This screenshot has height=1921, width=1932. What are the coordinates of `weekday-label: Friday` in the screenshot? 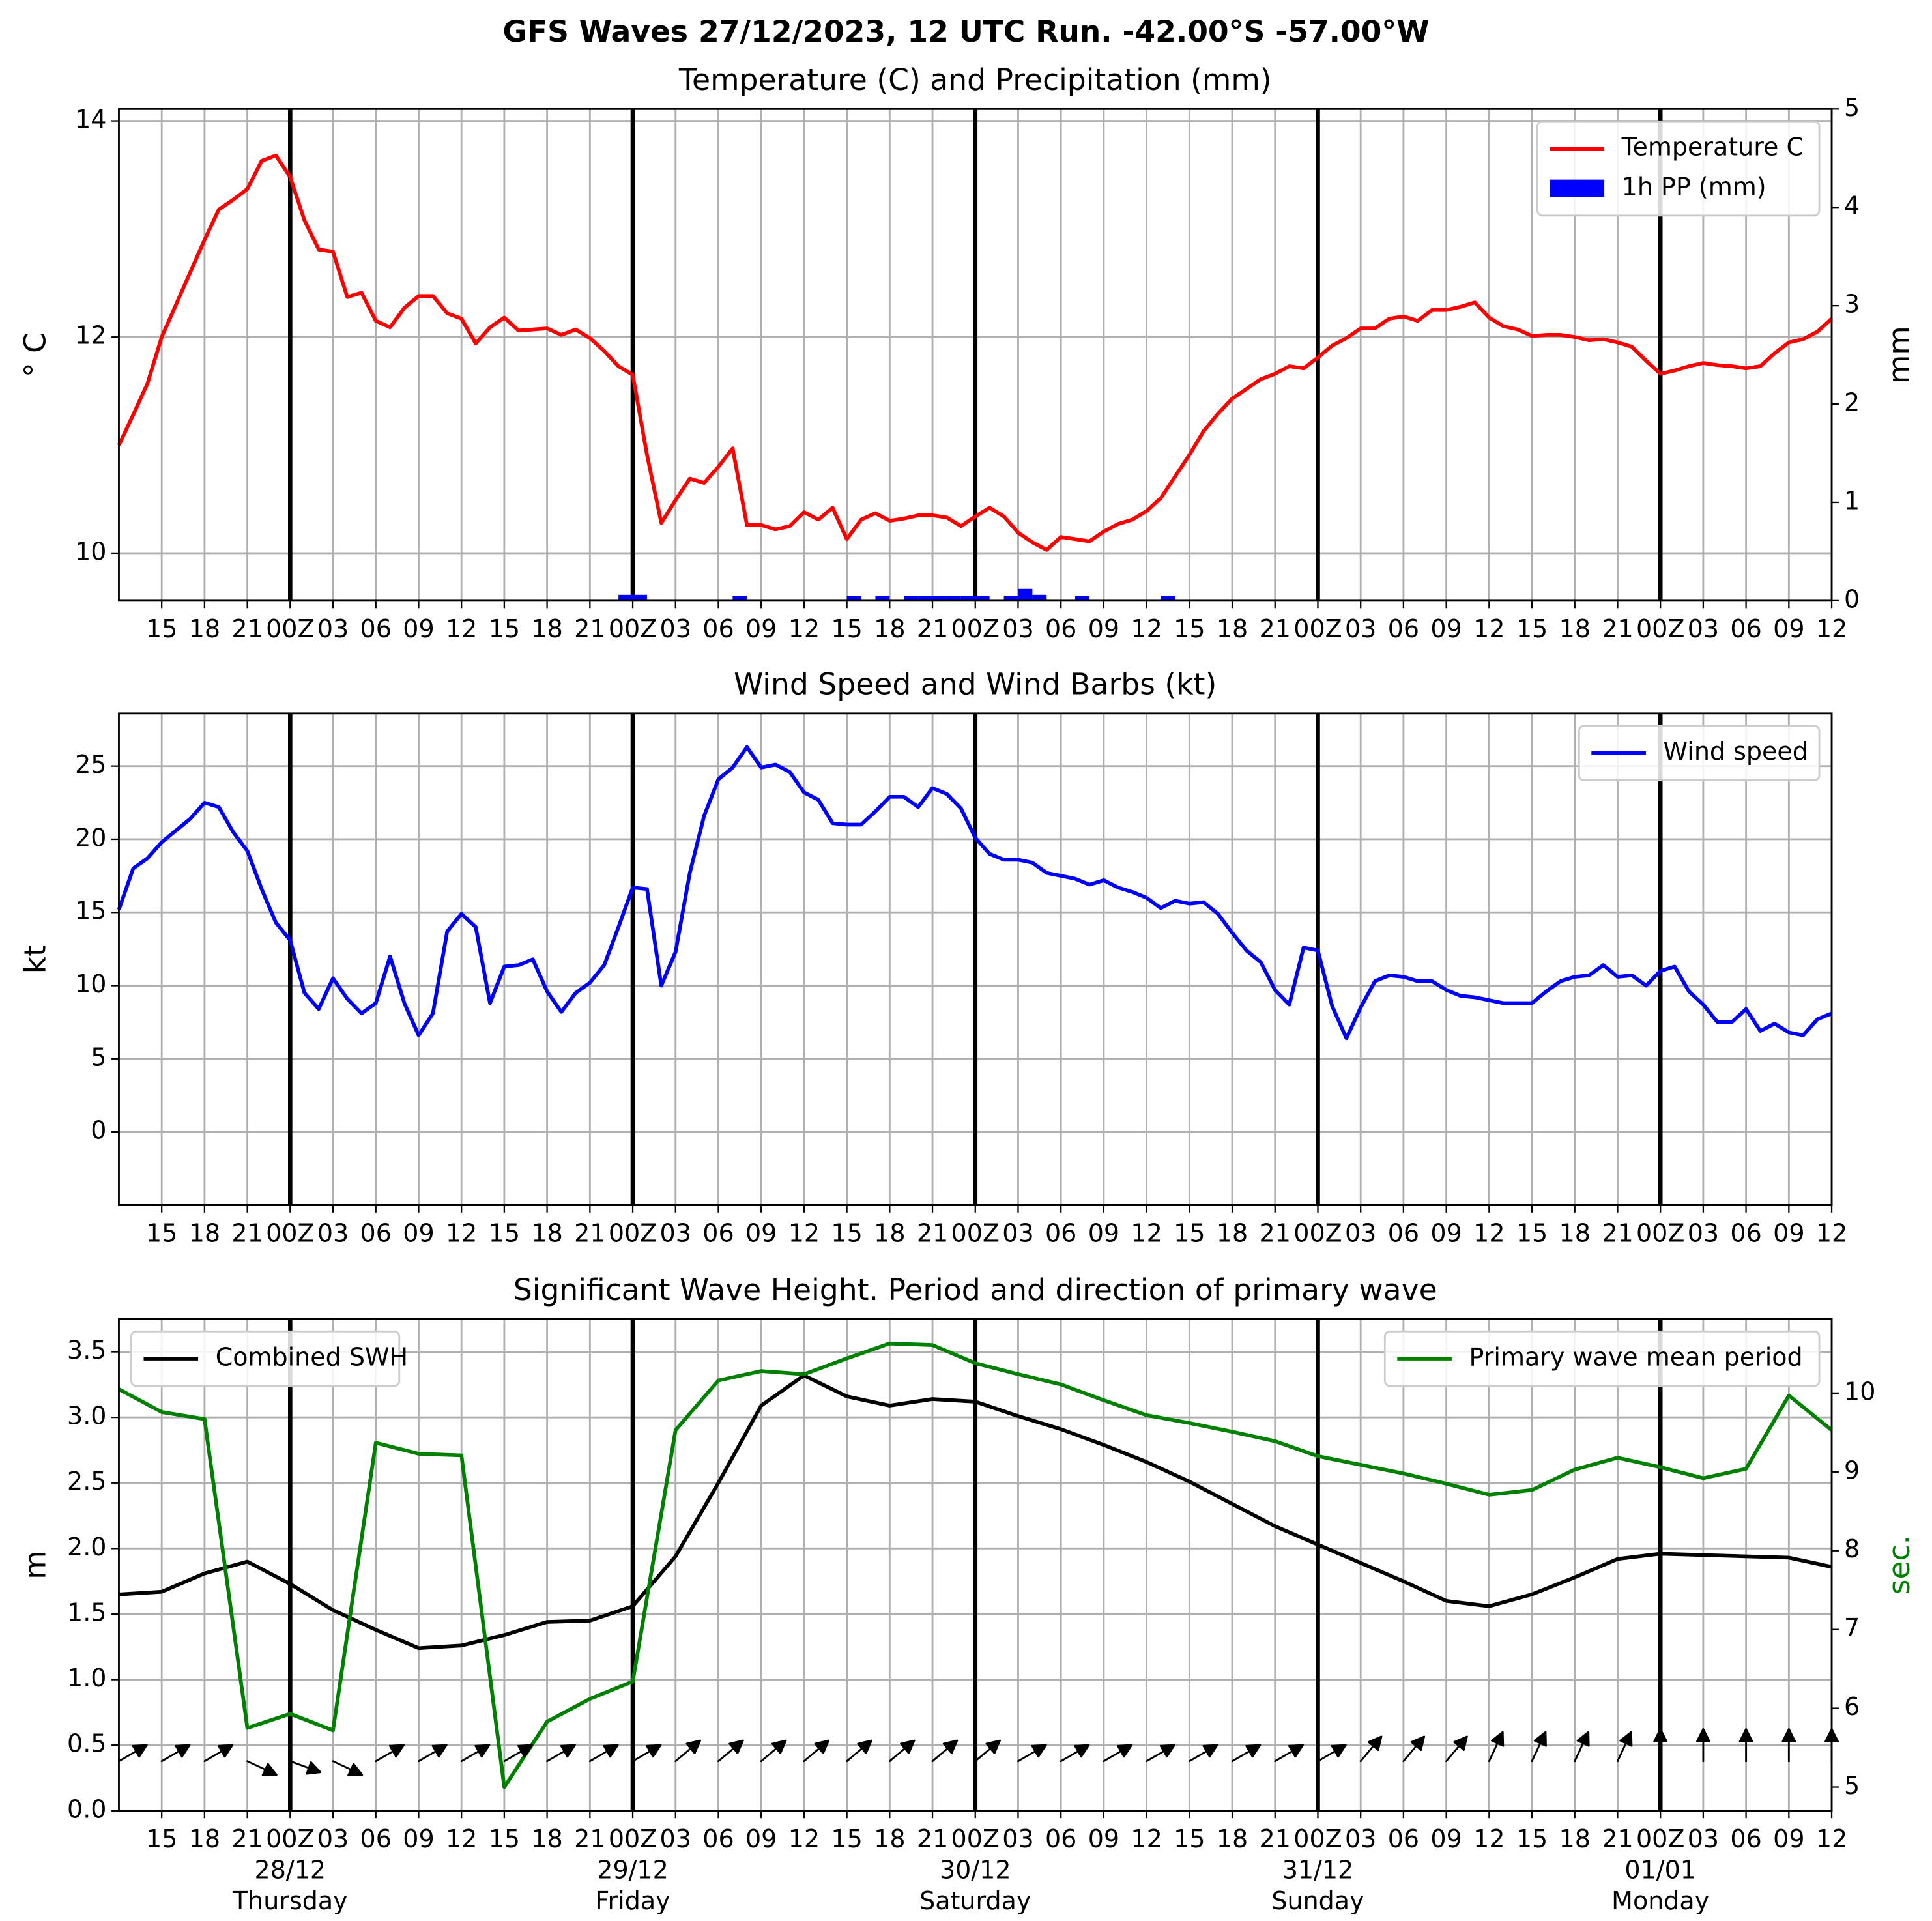 It's located at (632, 1900).